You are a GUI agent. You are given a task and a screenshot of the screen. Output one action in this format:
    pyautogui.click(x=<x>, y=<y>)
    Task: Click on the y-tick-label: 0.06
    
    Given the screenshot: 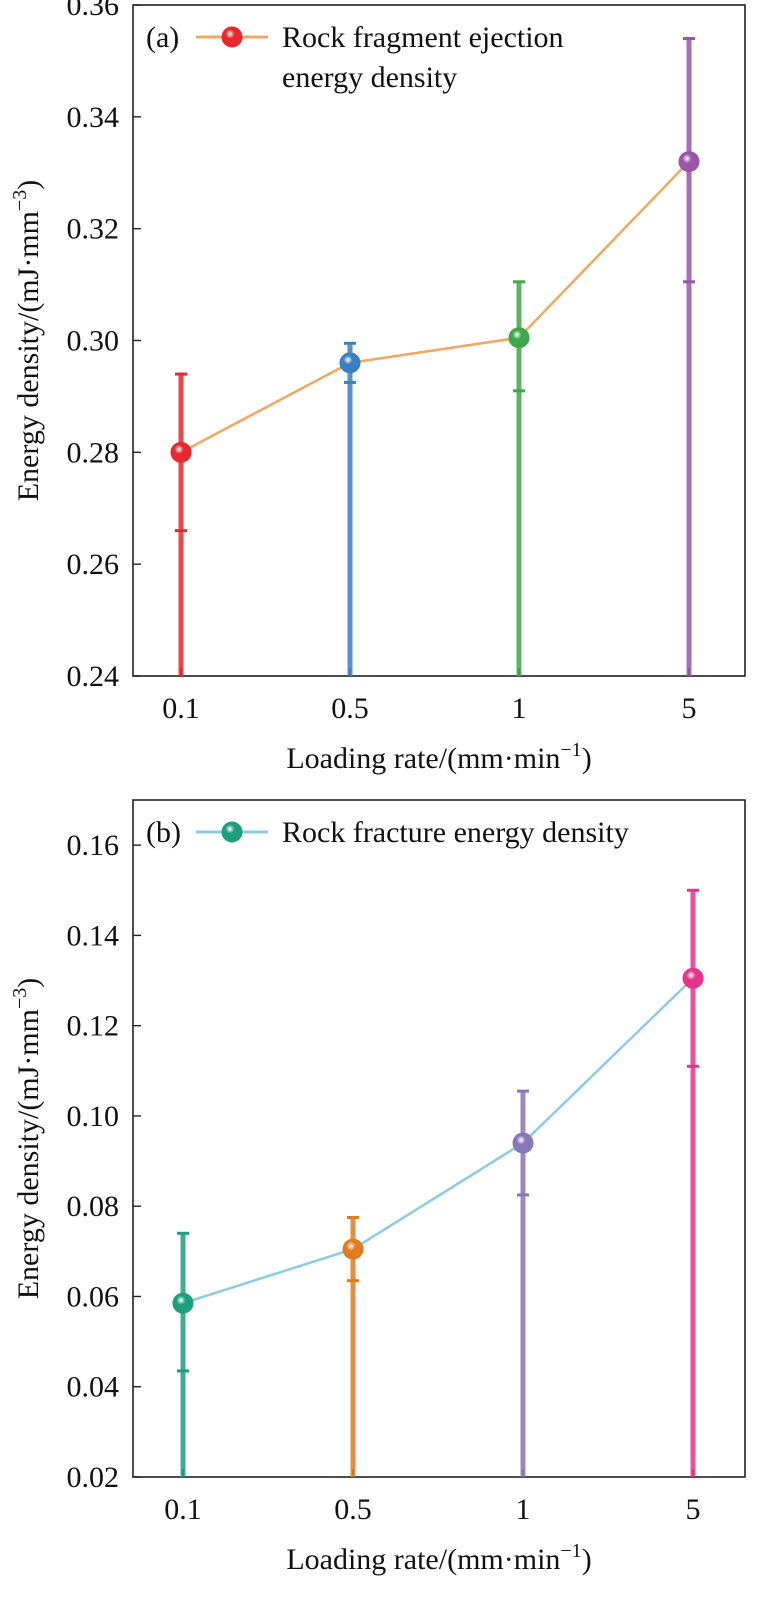 What is the action you would take?
    pyautogui.click(x=93, y=1296)
    